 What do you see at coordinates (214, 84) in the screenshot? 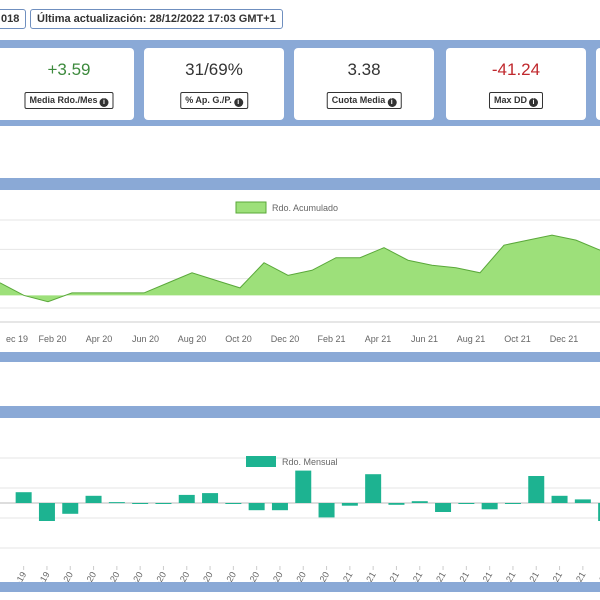
I see `kpi-card-win-loss: 31/69% % Ap. G./P. i` at bounding box center [214, 84].